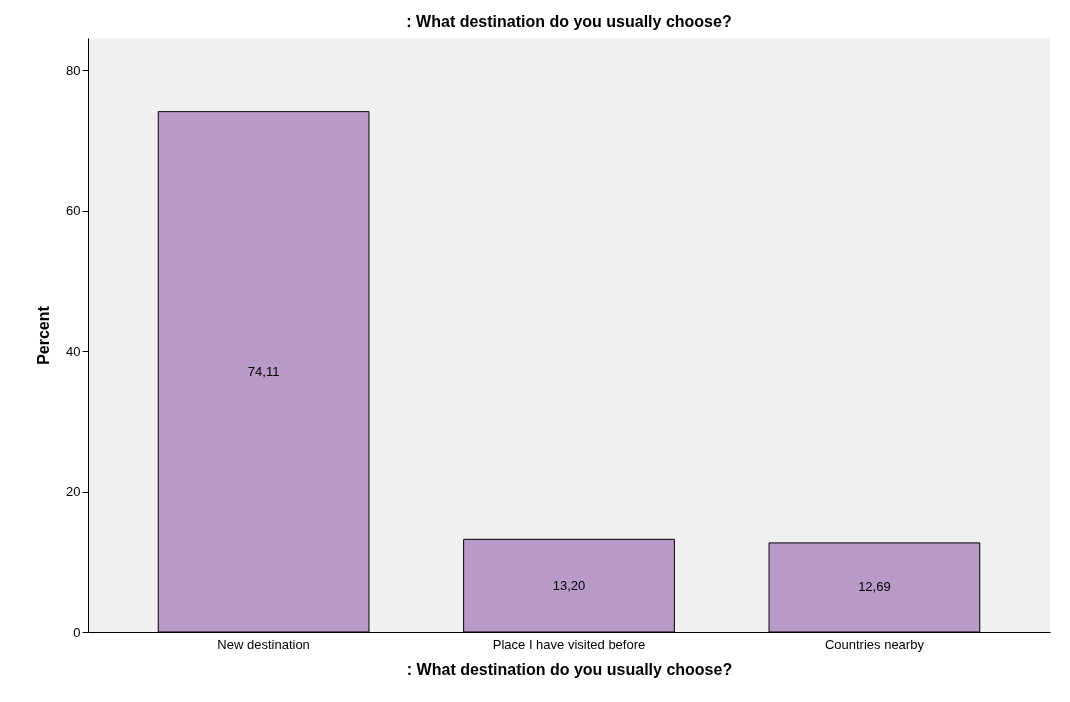 The height and width of the screenshot is (702, 1070). What do you see at coordinates (263, 371) in the screenshot?
I see `data-label: 74,11` at bounding box center [263, 371].